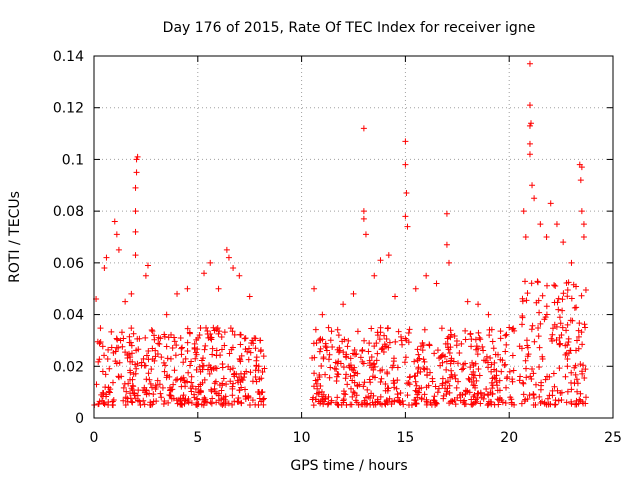 The width and height of the screenshot is (640, 484). What do you see at coordinates (79, 419) in the screenshot?
I see `y-tick-label: 0` at bounding box center [79, 419].